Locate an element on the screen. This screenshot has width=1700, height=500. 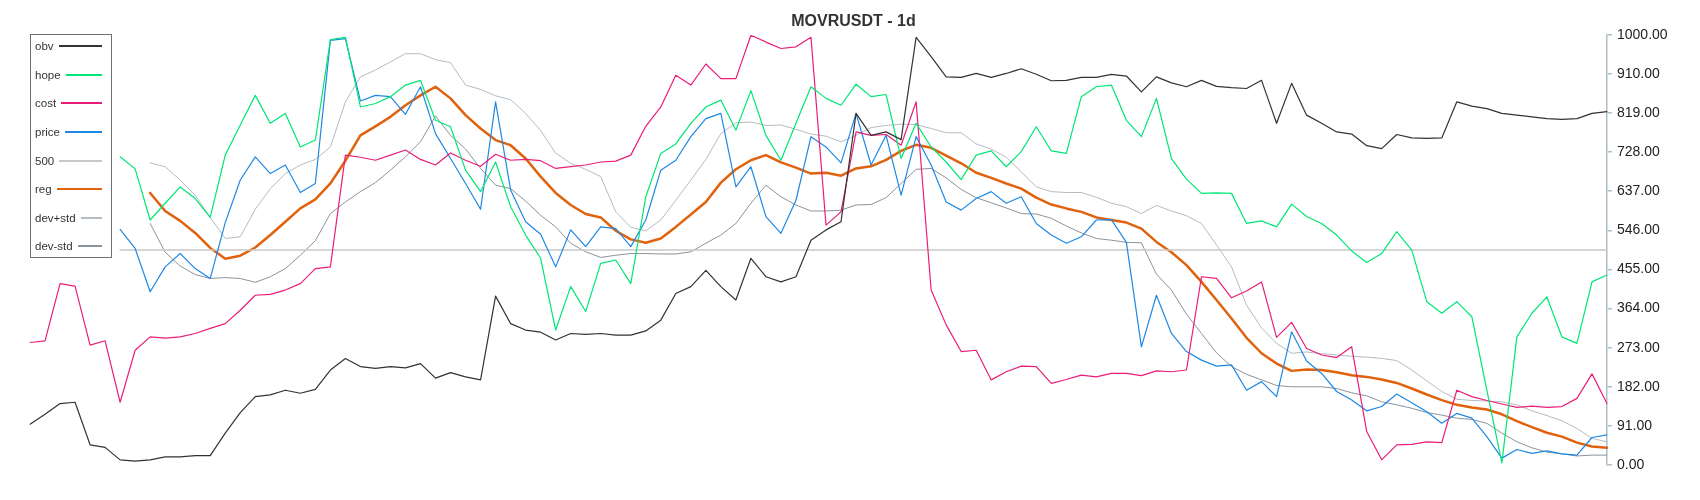
legend-label: cost is located at coordinates (45, 103).